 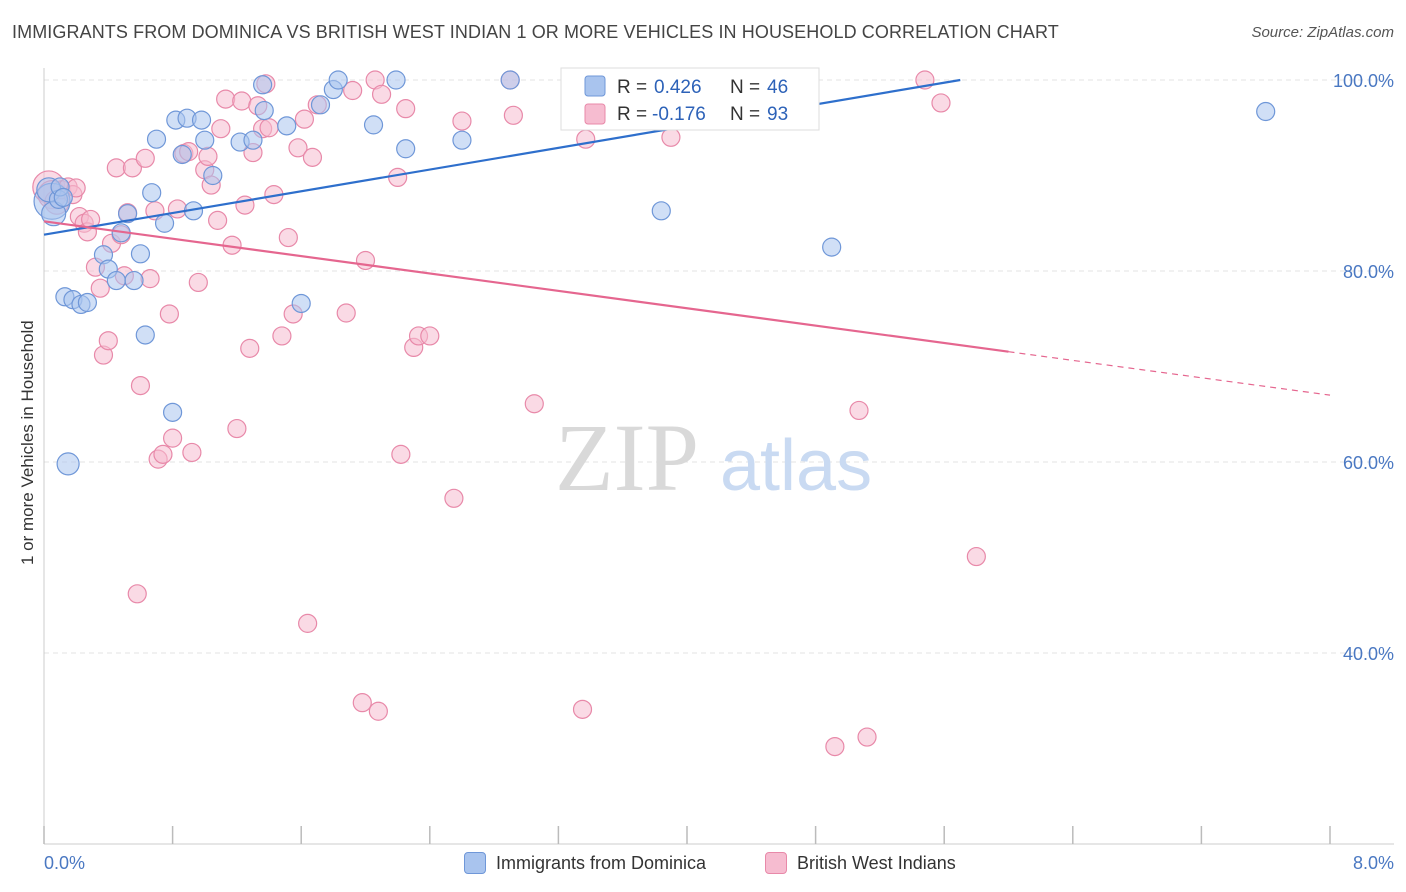 What do you see at coordinates (627, 457) in the screenshot?
I see `watermark-zip: ZIP` at bounding box center [627, 457].